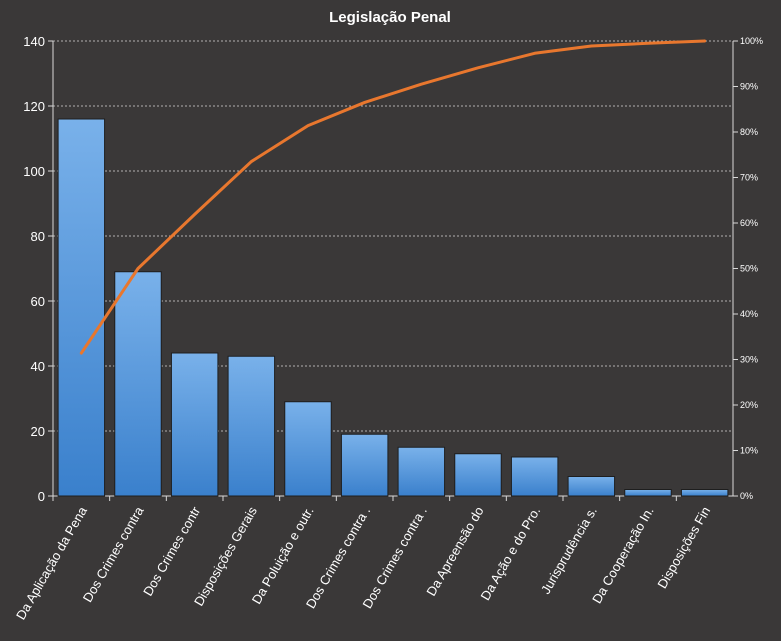 This screenshot has height=641, width=781. What do you see at coordinates (41, 496) in the screenshot?
I see `y-tick-label: 0` at bounding box center [41, 496].